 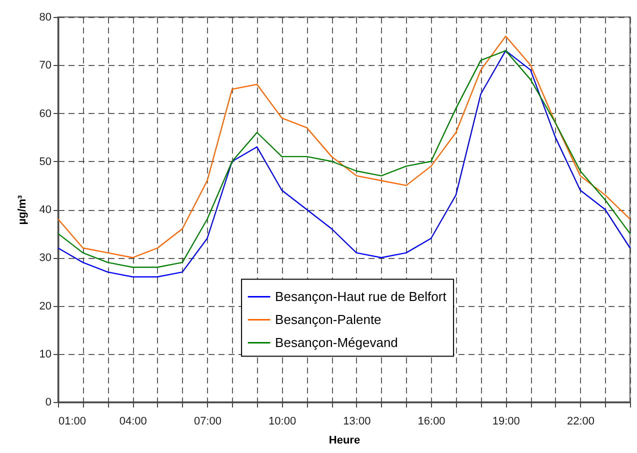 What do you see at coordinates (45, 306) in the screenshot?
I see `y-tick-label: 20` at bounding box center [45, 306].